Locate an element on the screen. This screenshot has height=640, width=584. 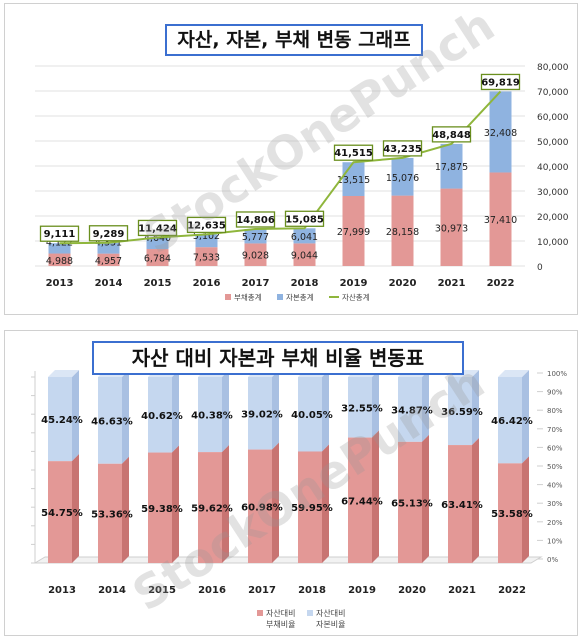
data-label-total: 14,806 is located at coordinates (255, 220).